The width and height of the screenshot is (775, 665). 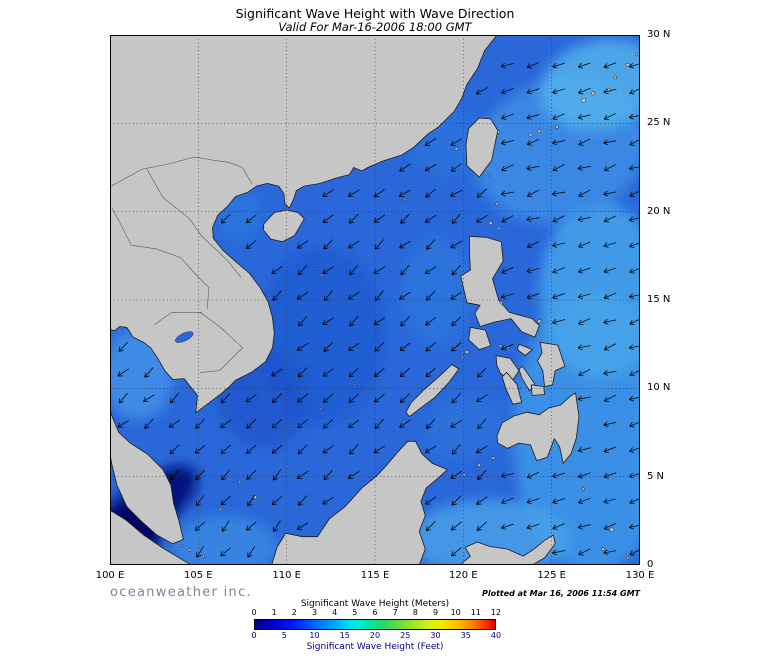 I want to click on meters-tick: 12, so click(x=496, y=612).